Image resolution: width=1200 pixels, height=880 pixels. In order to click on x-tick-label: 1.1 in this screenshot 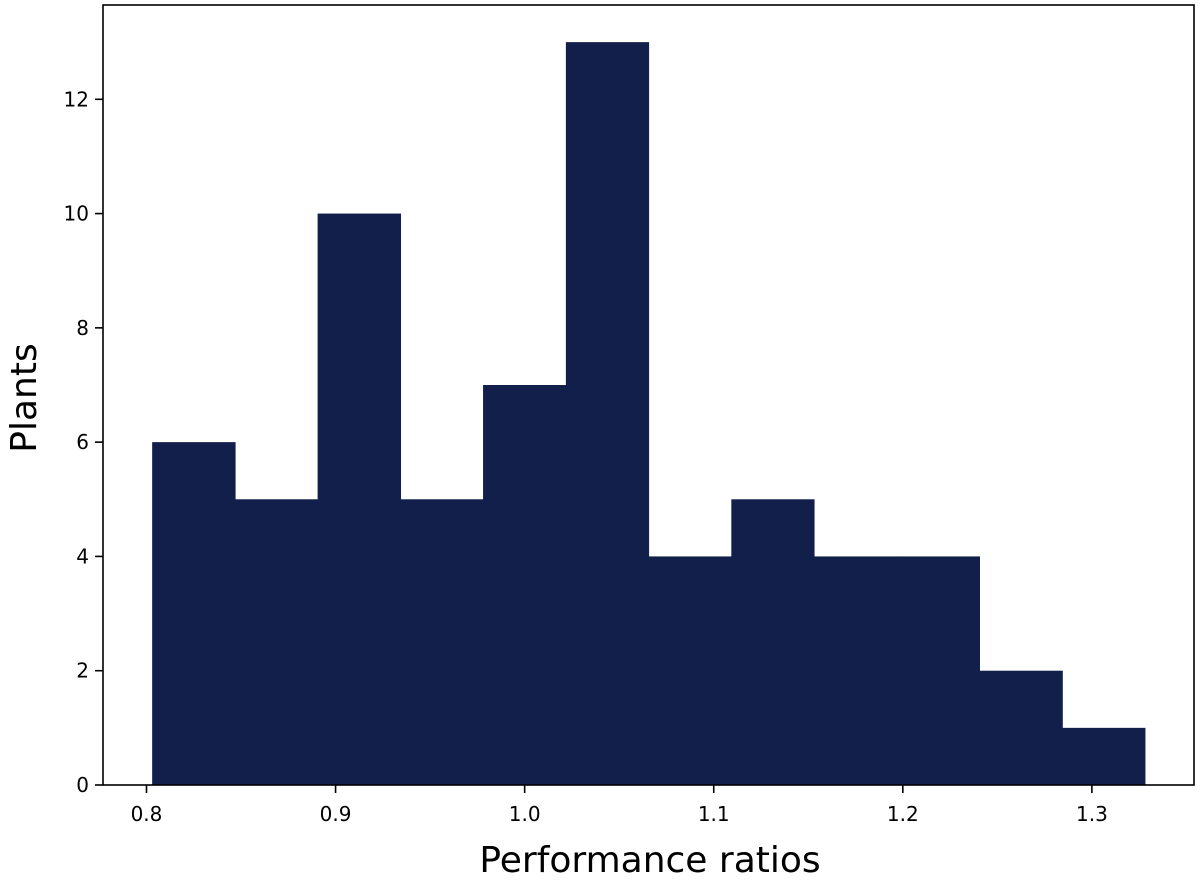, I will do `click(714, 814)`.